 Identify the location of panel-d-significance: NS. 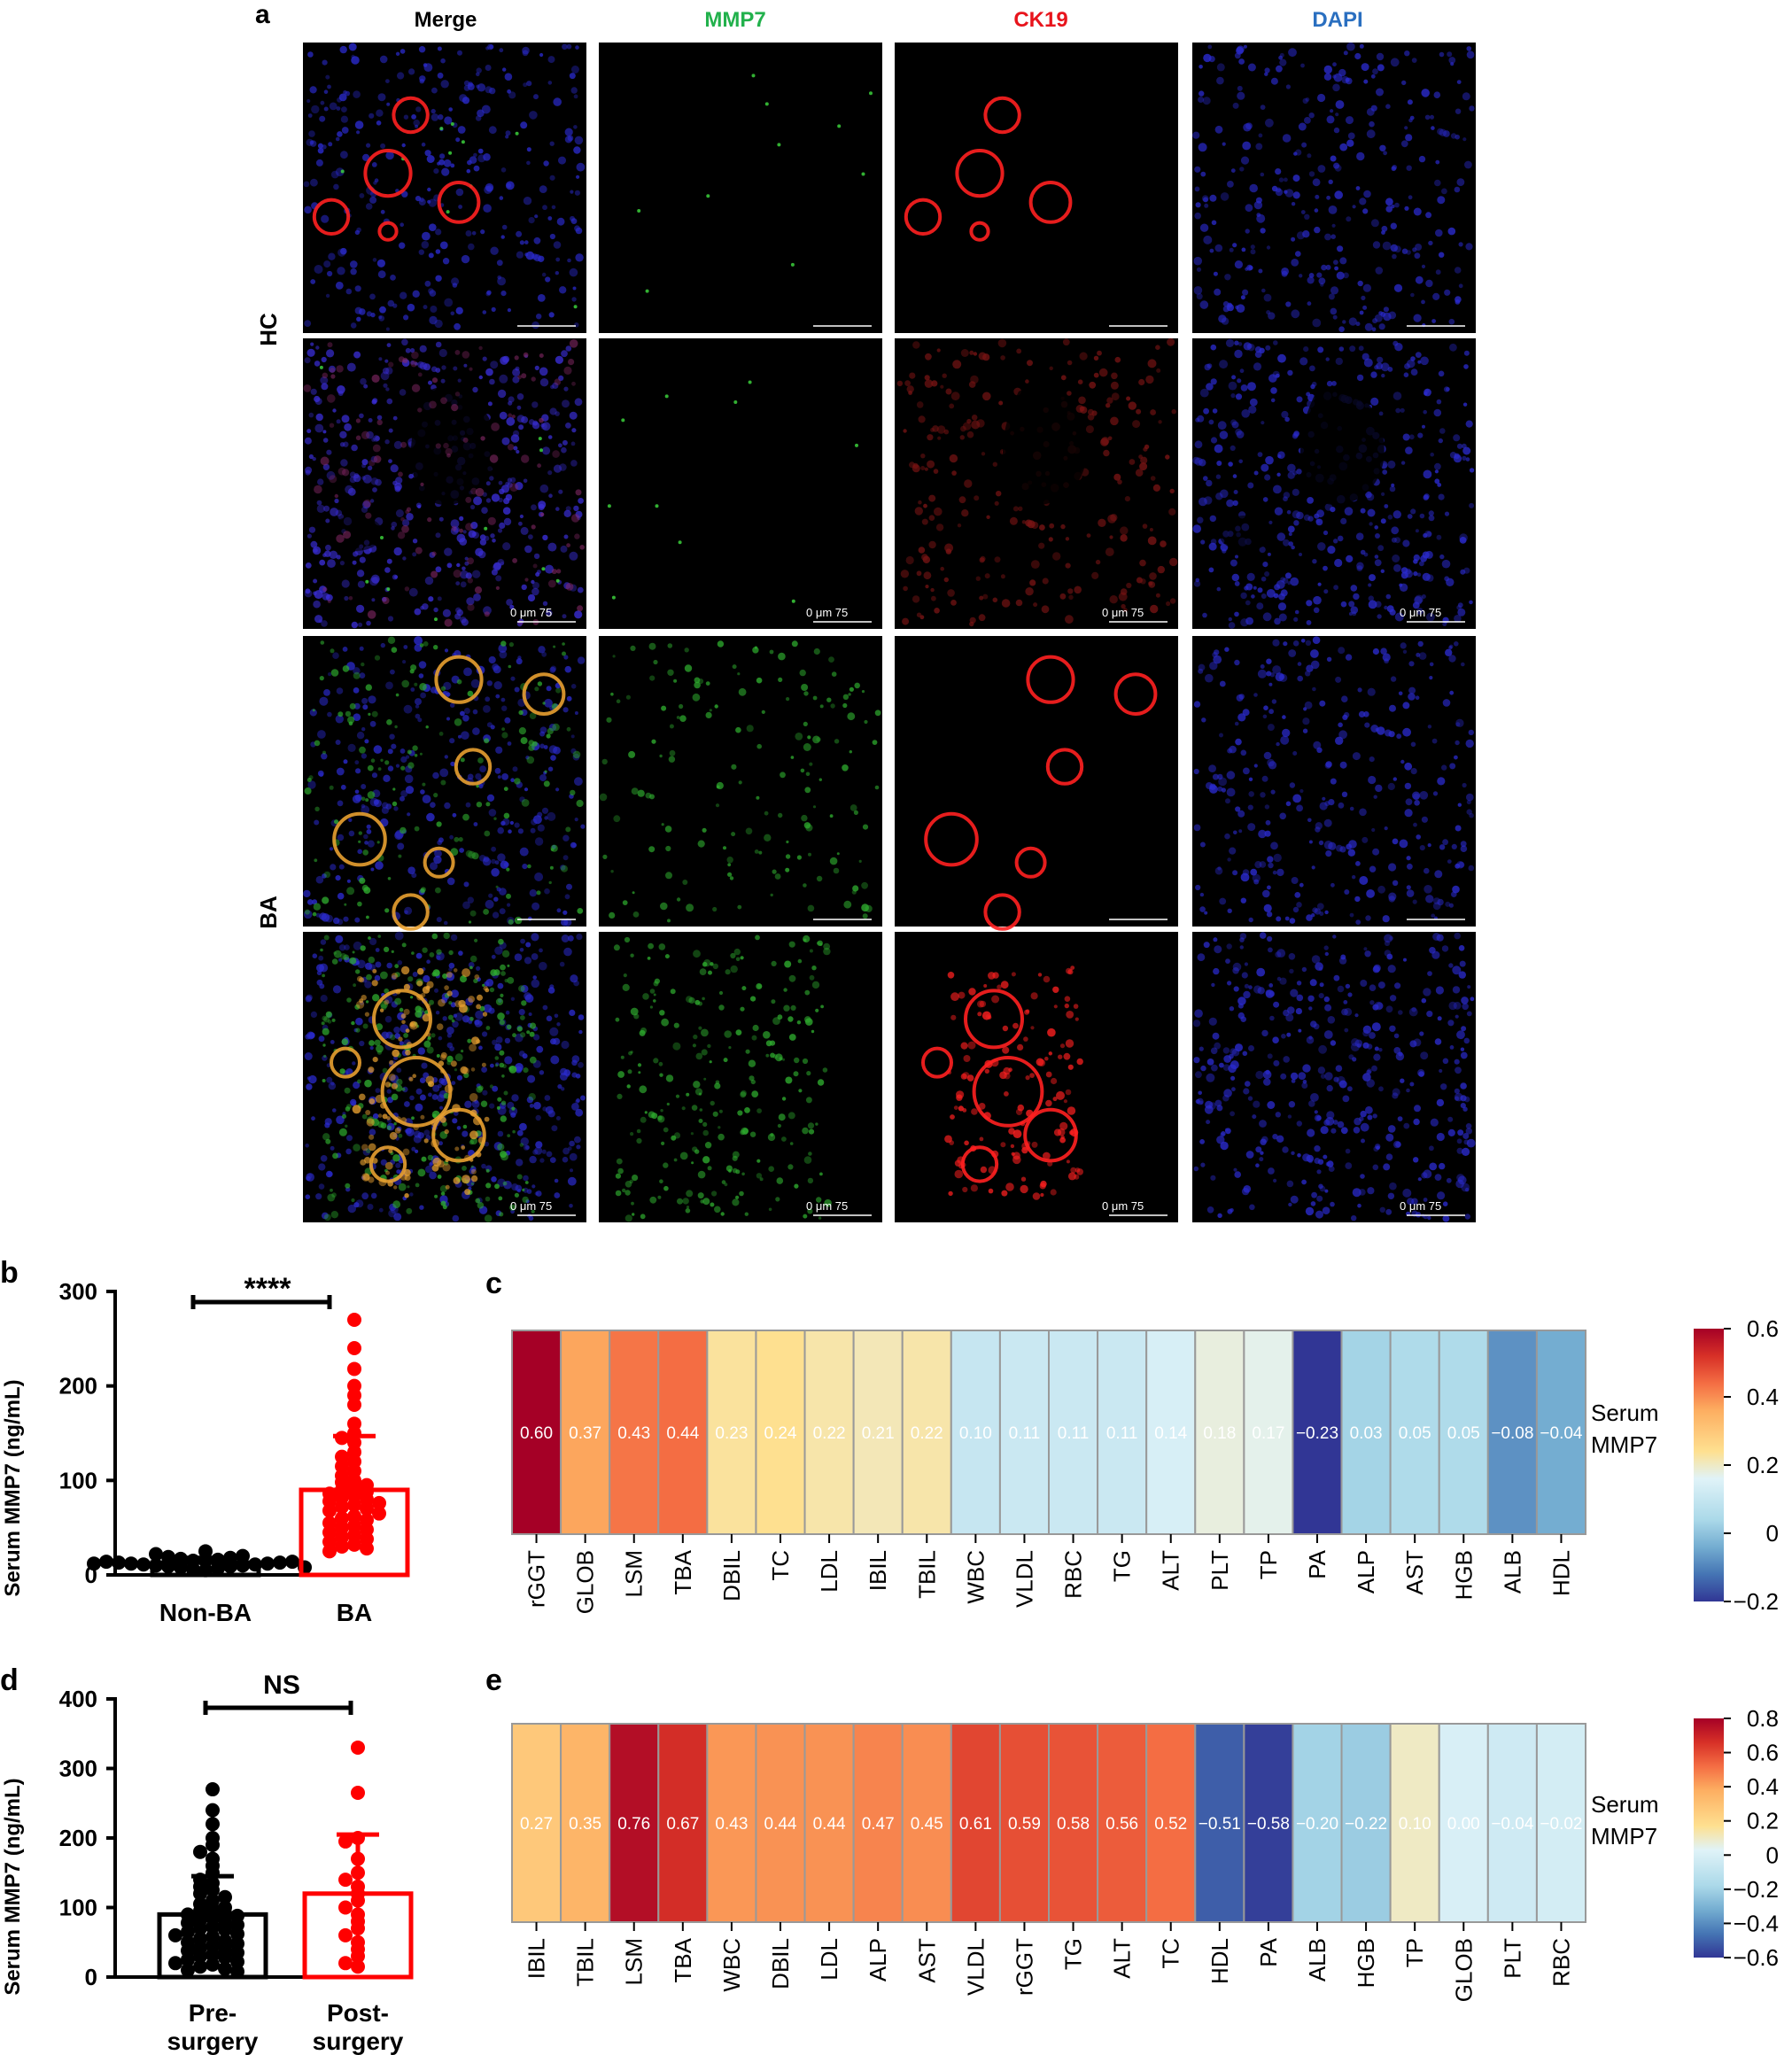
(281, 1685).